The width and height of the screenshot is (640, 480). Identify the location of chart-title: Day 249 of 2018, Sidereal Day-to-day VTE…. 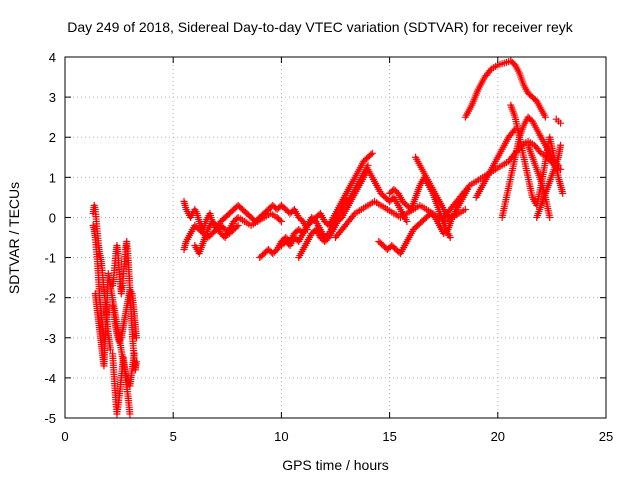
(320, 27).